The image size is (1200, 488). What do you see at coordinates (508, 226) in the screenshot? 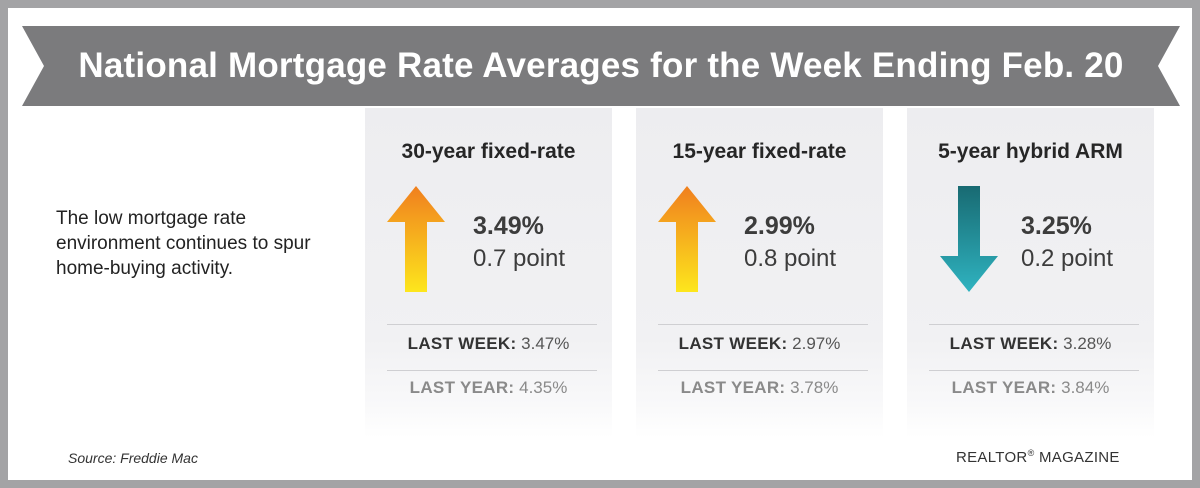
I see `current-rate: 3.49%` at bounding box center [508, 226].